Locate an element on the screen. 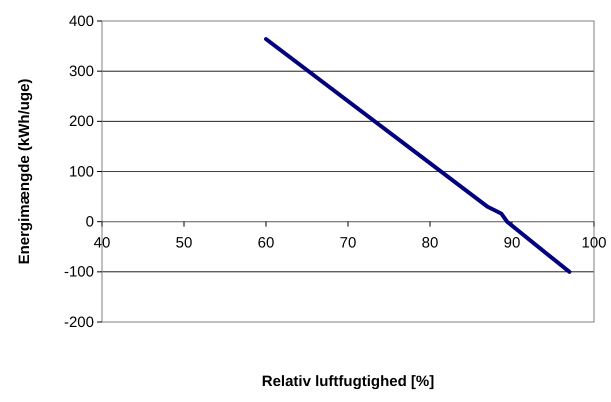  y-tick-label: -200 is located at coordinates (79, 322).